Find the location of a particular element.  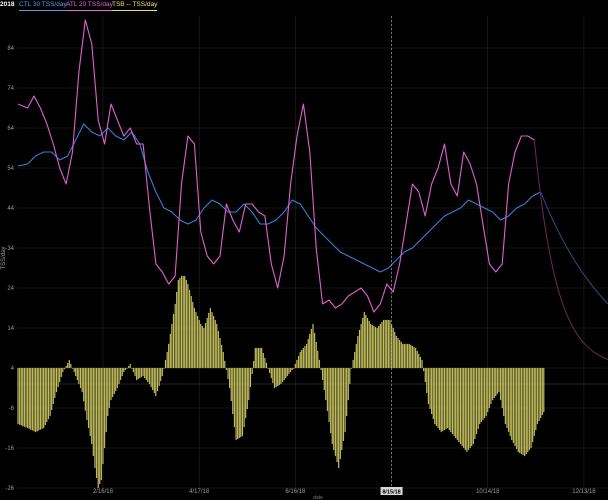

legend-tsb: TSB -- TSS/day is located at coordinates (135, 5).